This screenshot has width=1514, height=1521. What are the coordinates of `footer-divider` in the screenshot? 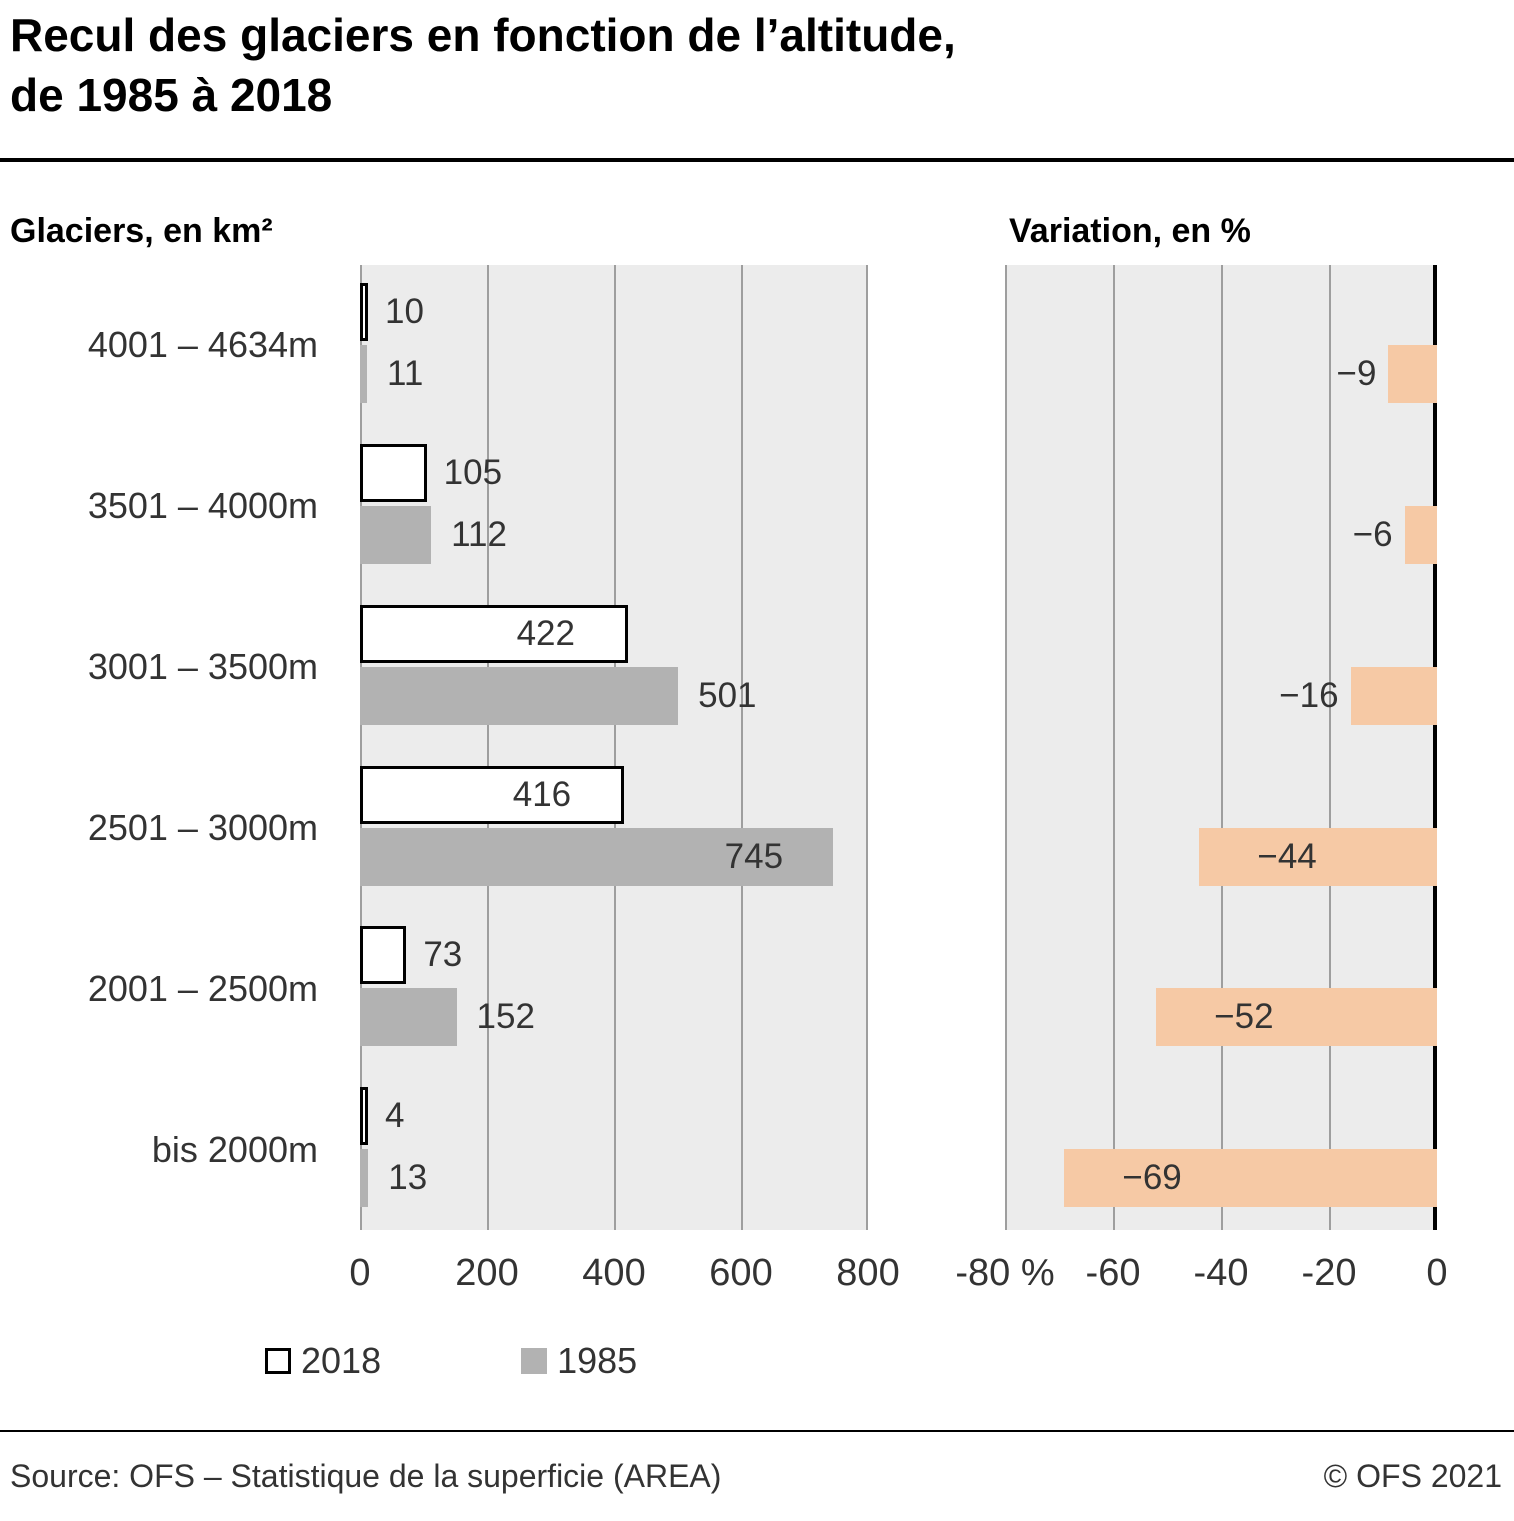 It's located at (757, 1431).